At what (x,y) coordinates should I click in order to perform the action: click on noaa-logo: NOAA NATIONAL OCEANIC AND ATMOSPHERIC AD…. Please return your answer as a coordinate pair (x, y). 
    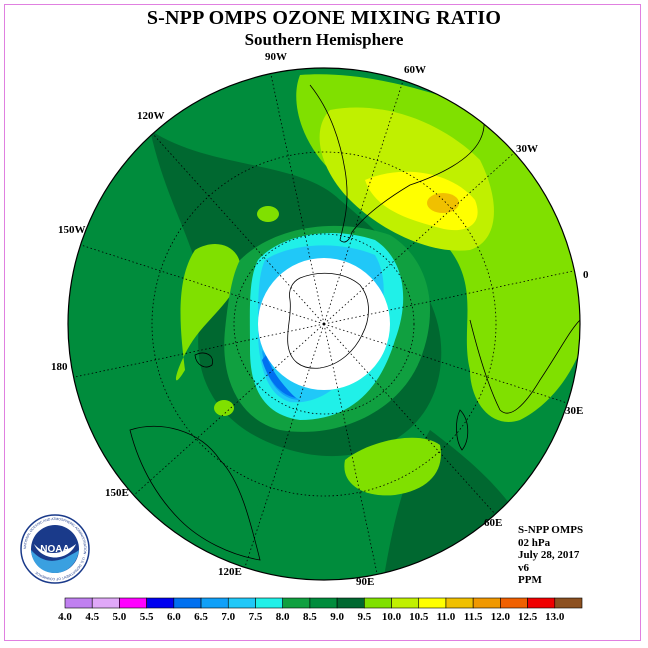
    Looking at the image, I should click on (55, 549).